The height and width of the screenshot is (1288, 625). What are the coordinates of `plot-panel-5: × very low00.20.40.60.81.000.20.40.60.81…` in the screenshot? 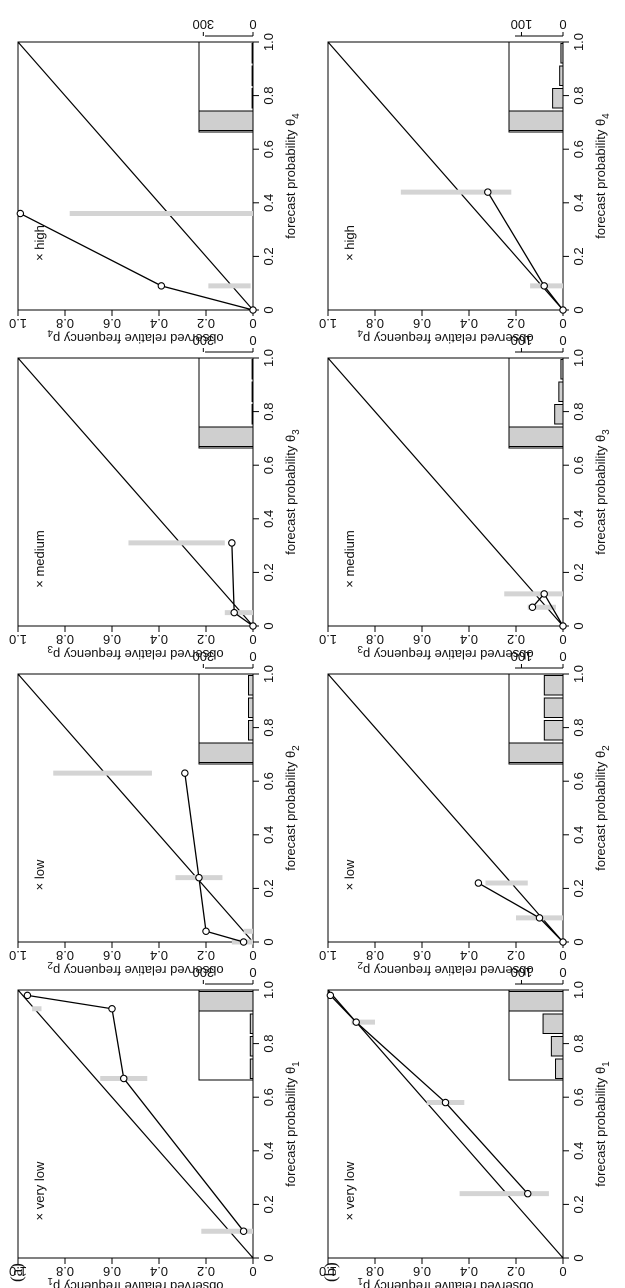 It's located at (465, 1126).